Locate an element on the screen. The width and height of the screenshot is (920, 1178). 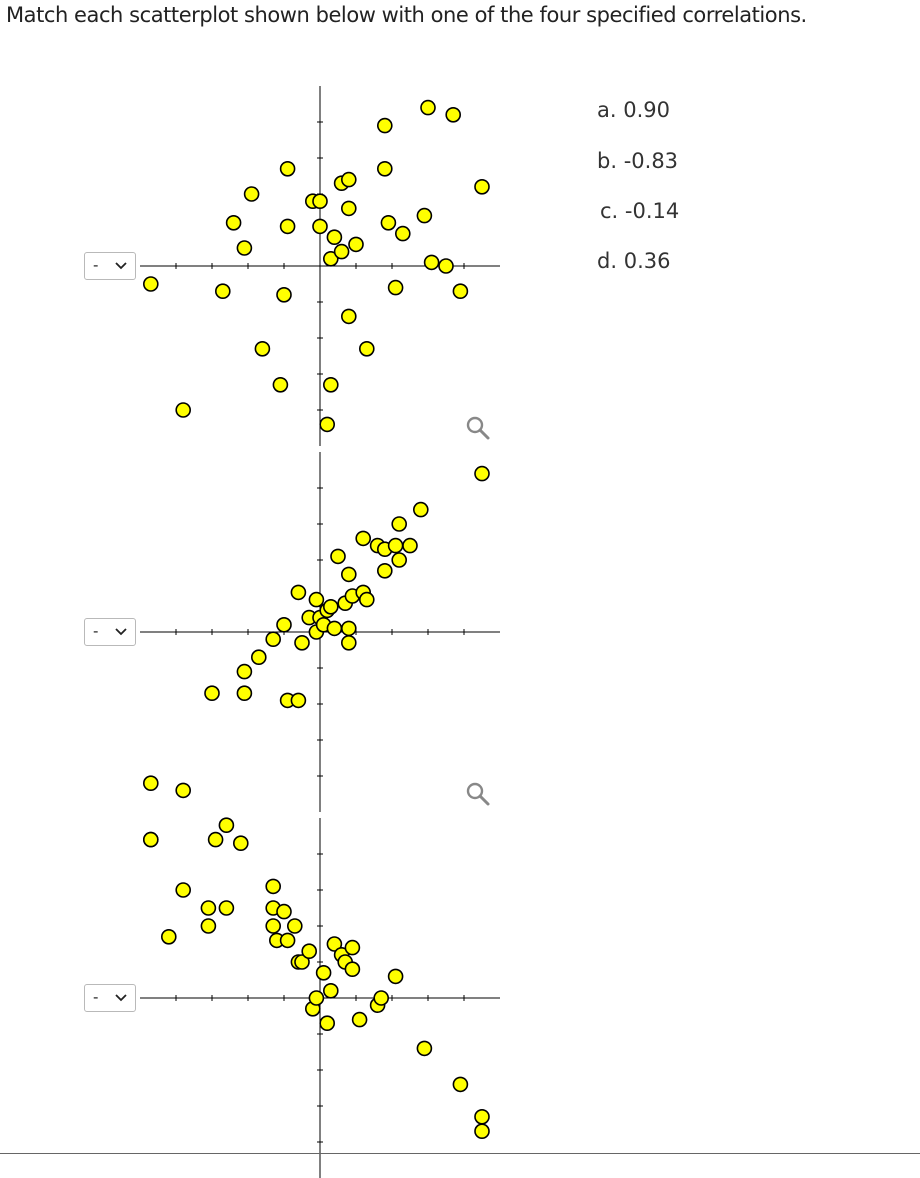
option-value: -0.14 is located at coordinates (652, 211).